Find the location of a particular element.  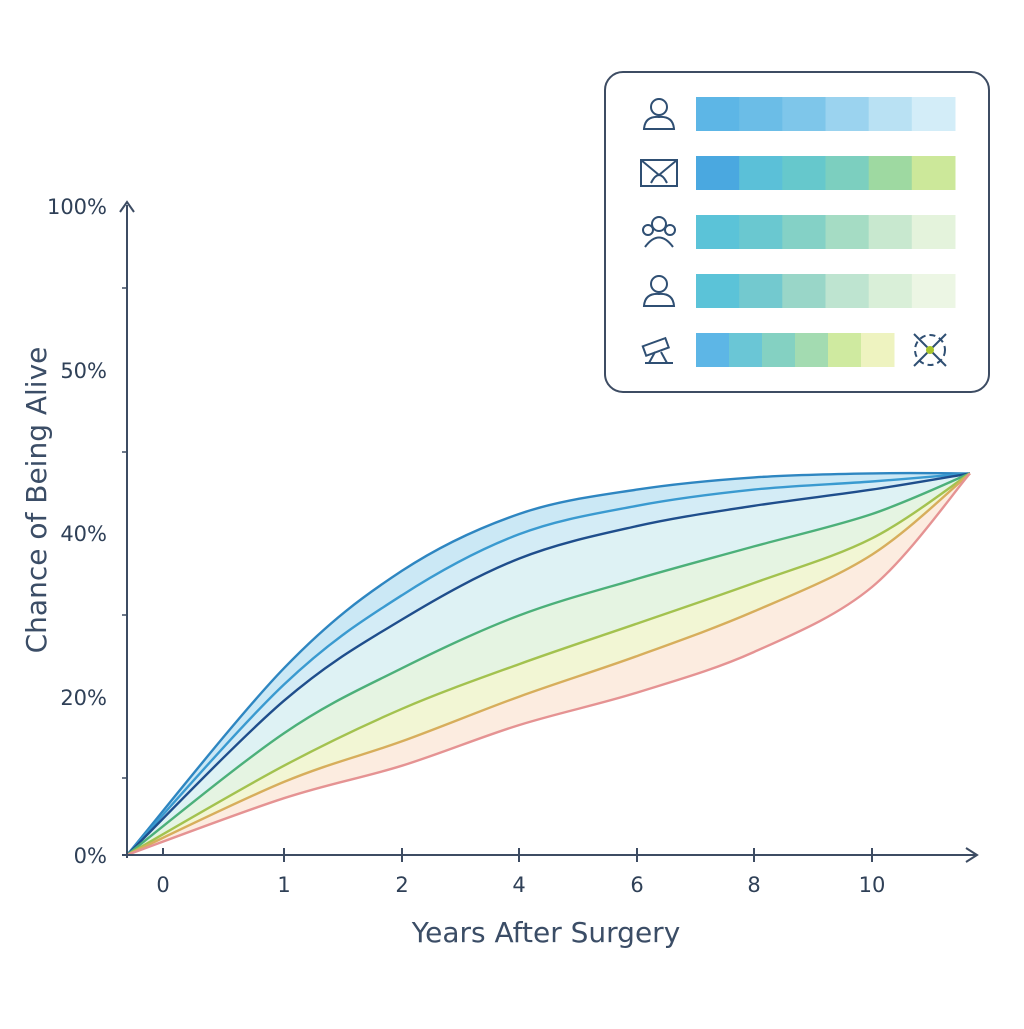

telescope-icon is located at coordinates (657, 350).